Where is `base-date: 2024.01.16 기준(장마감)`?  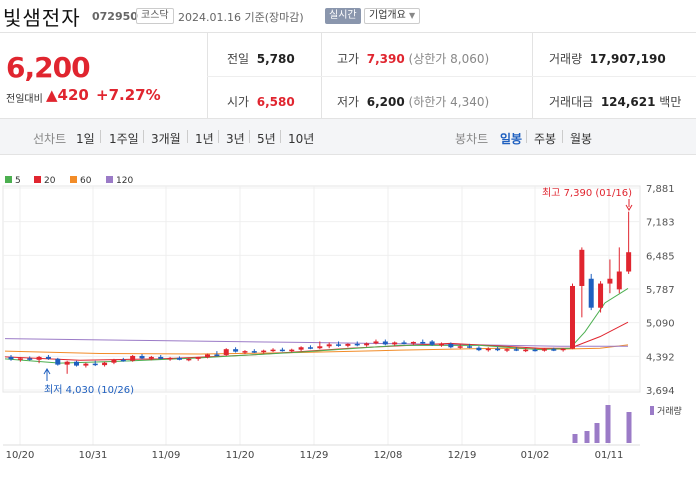
base-date: 2024.01.16 기준(장마감) is located at coordinates (241, 17).